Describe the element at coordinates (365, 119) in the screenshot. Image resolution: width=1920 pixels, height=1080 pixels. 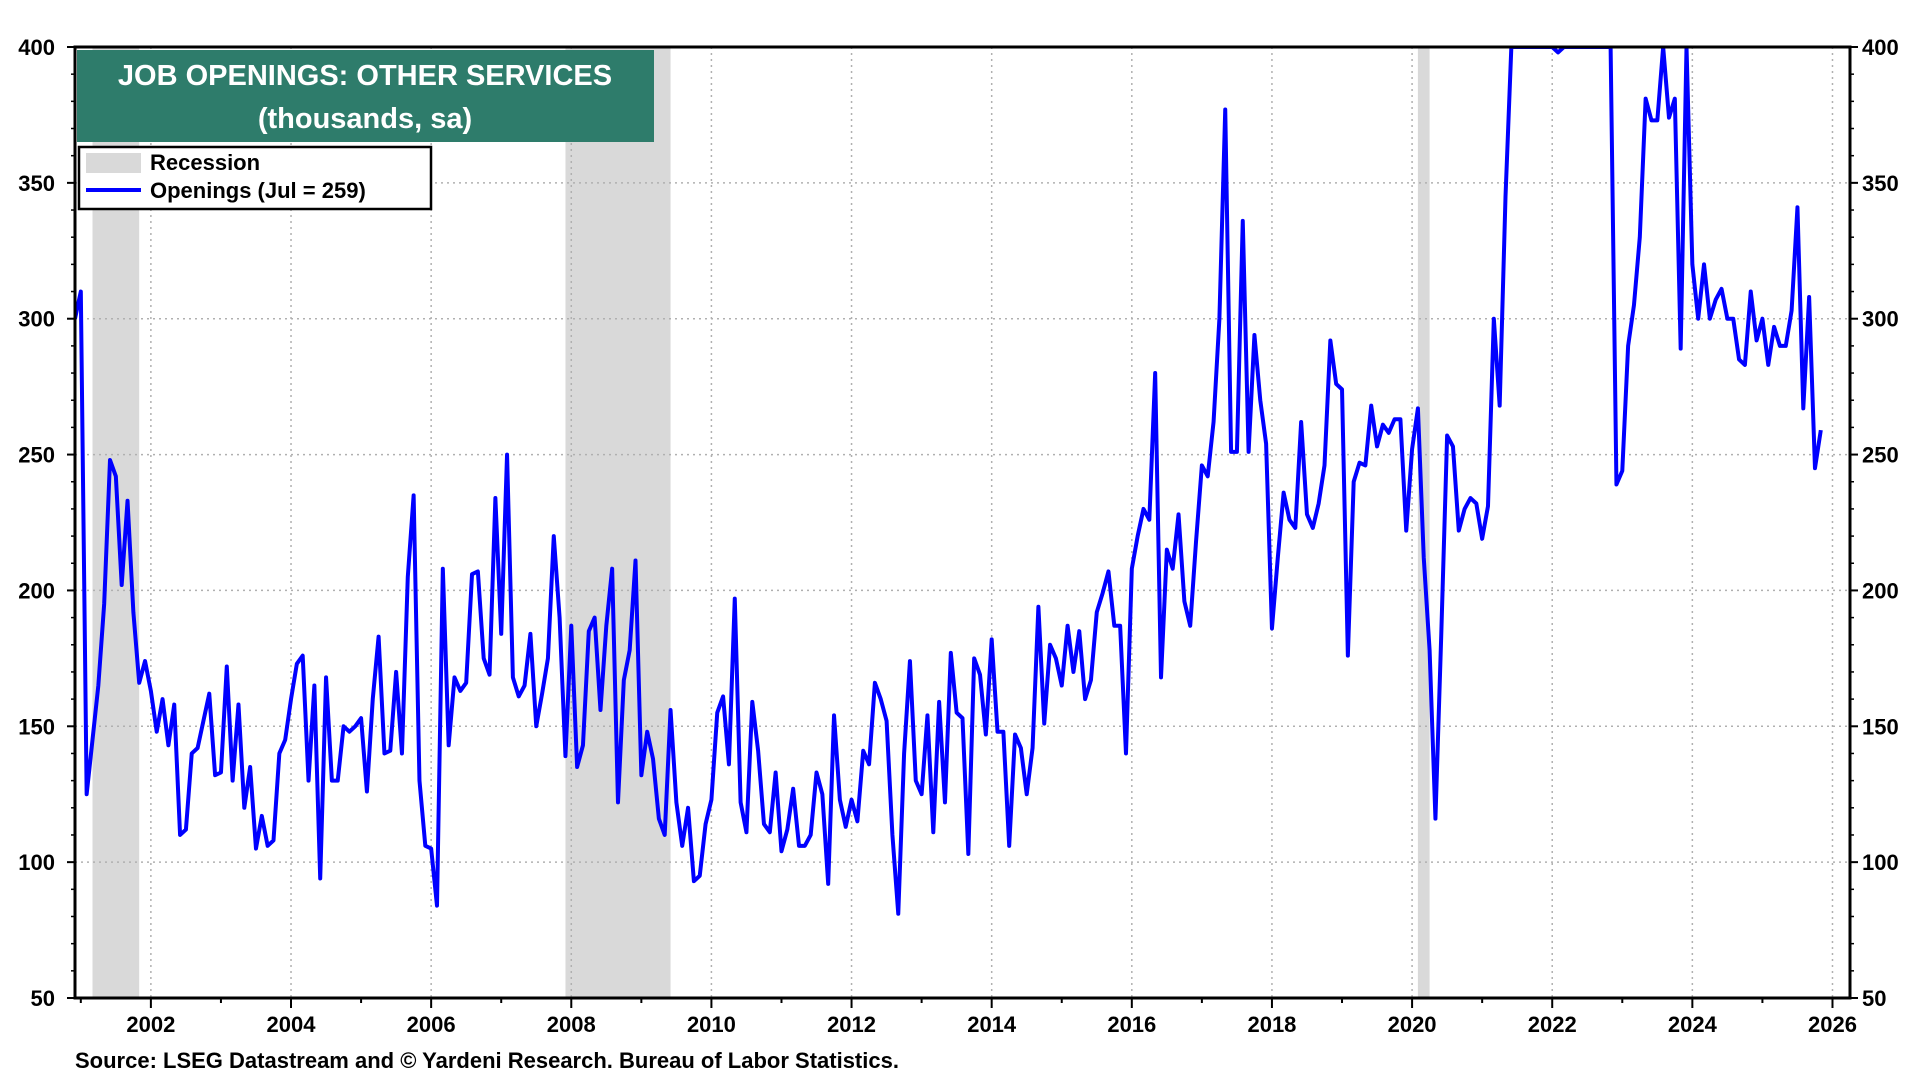
I see `chart-subtitle: (thousands, sa)` at that location.